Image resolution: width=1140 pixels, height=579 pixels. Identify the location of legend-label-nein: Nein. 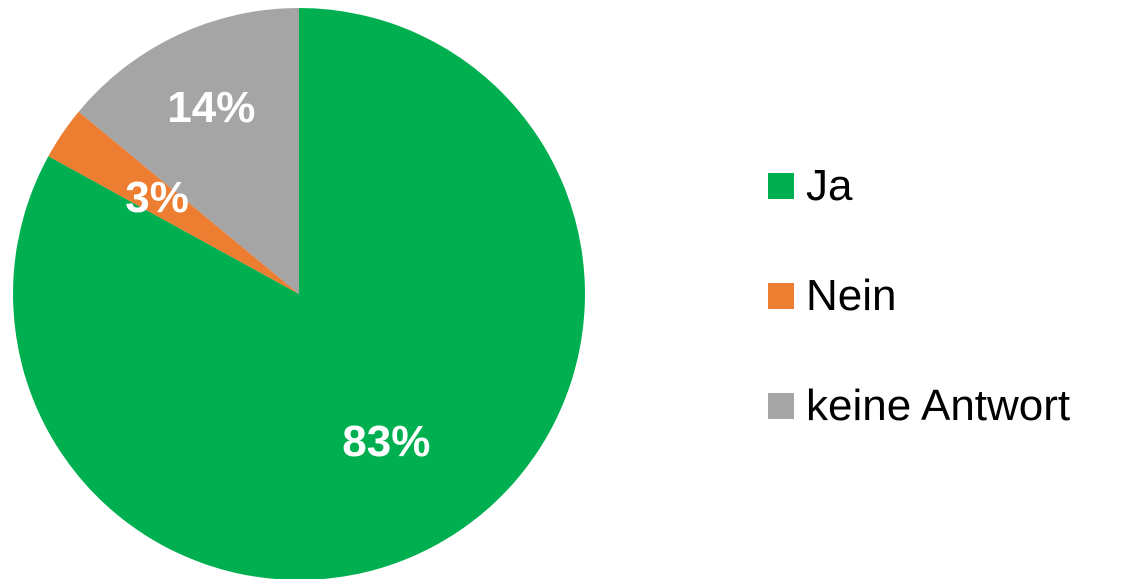
(851, 295).